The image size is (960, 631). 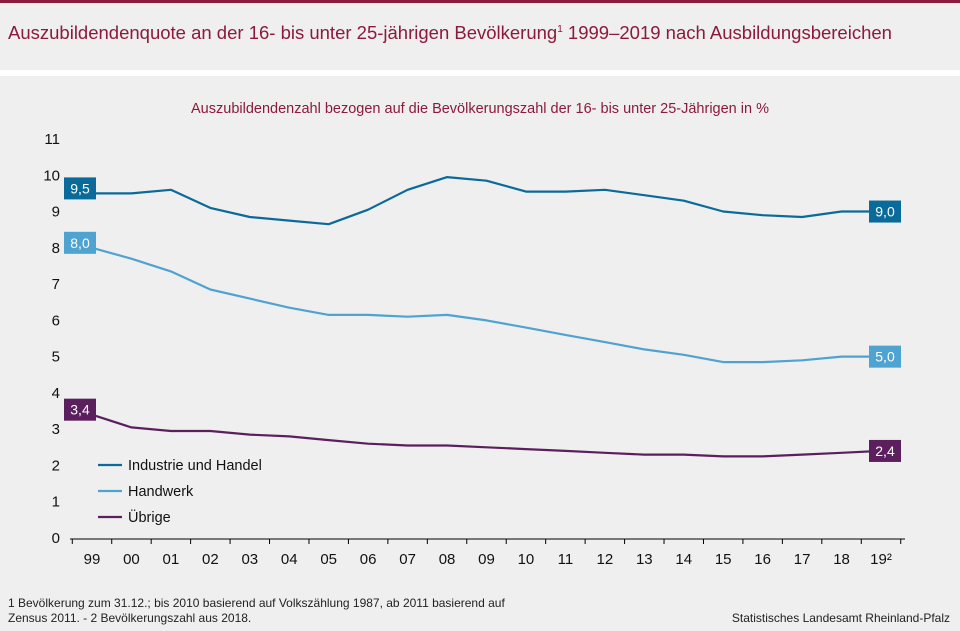 I want to click on x-tick-label: 05, so click(x=328, y=559).